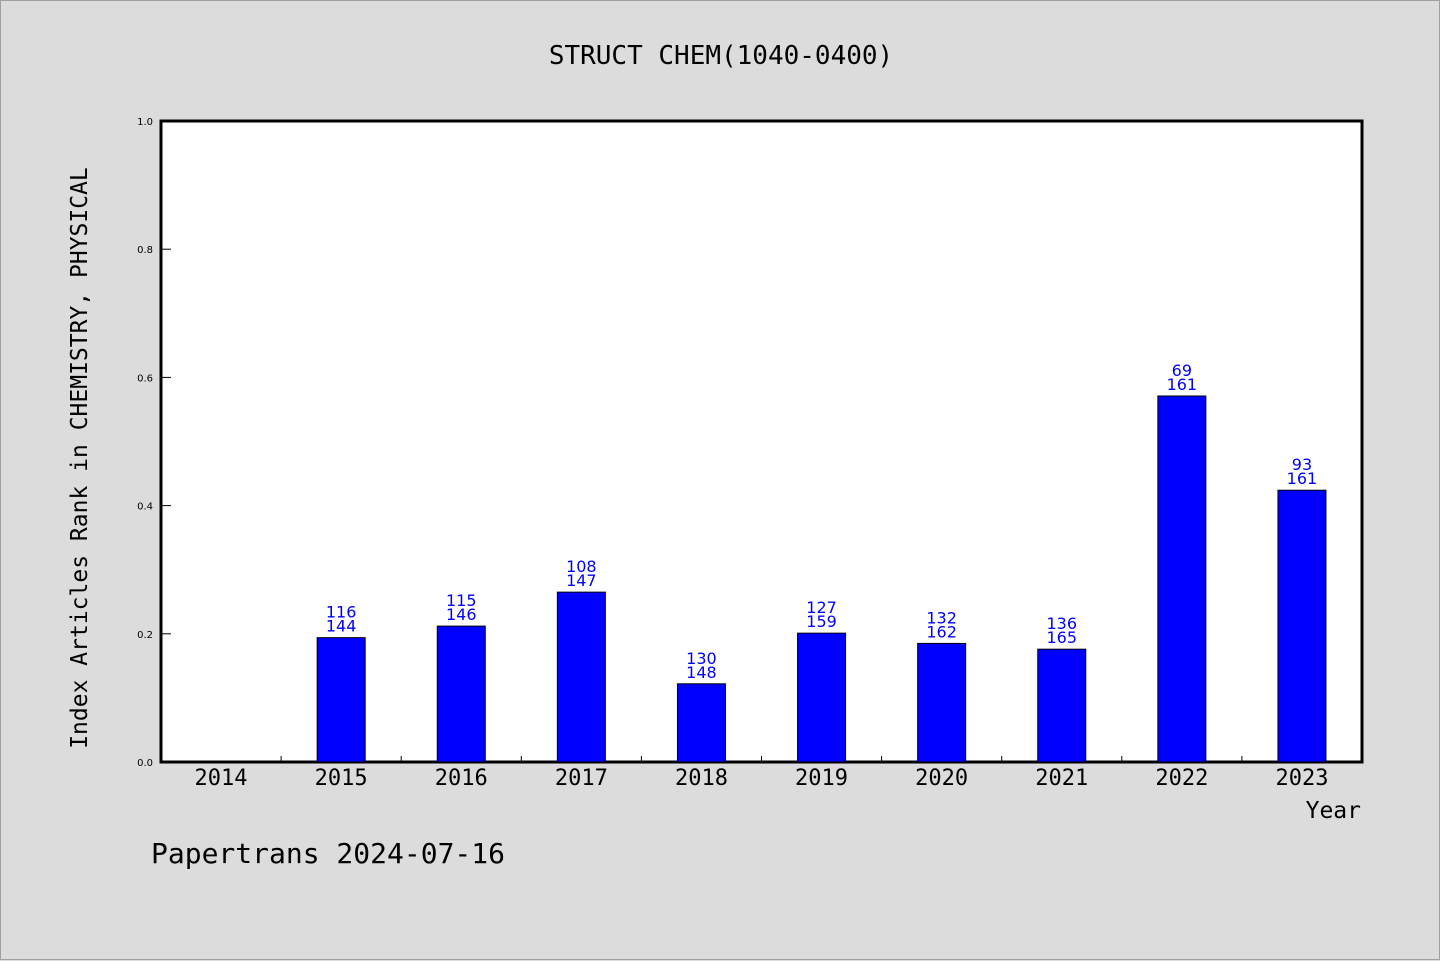 This screenshot has height=961, width=1440. Describe the element at coordinates (581, 580) in the screenshot. I see `data-label-total: 147` at that location.